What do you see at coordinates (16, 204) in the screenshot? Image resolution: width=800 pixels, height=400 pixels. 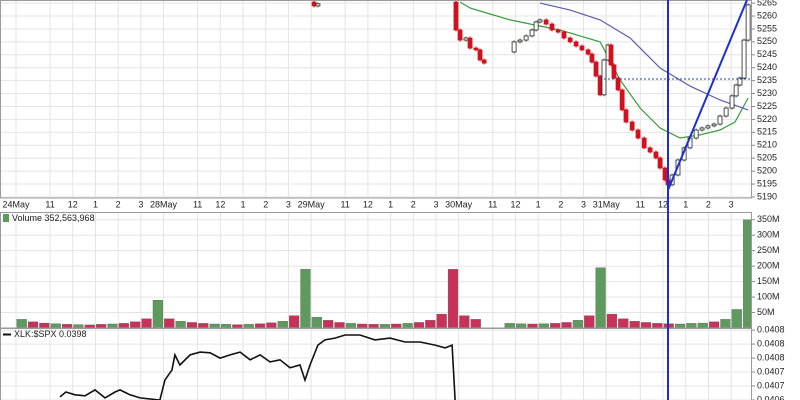 I see `x-tick-label: 24May` at bounding box center [16, 204].